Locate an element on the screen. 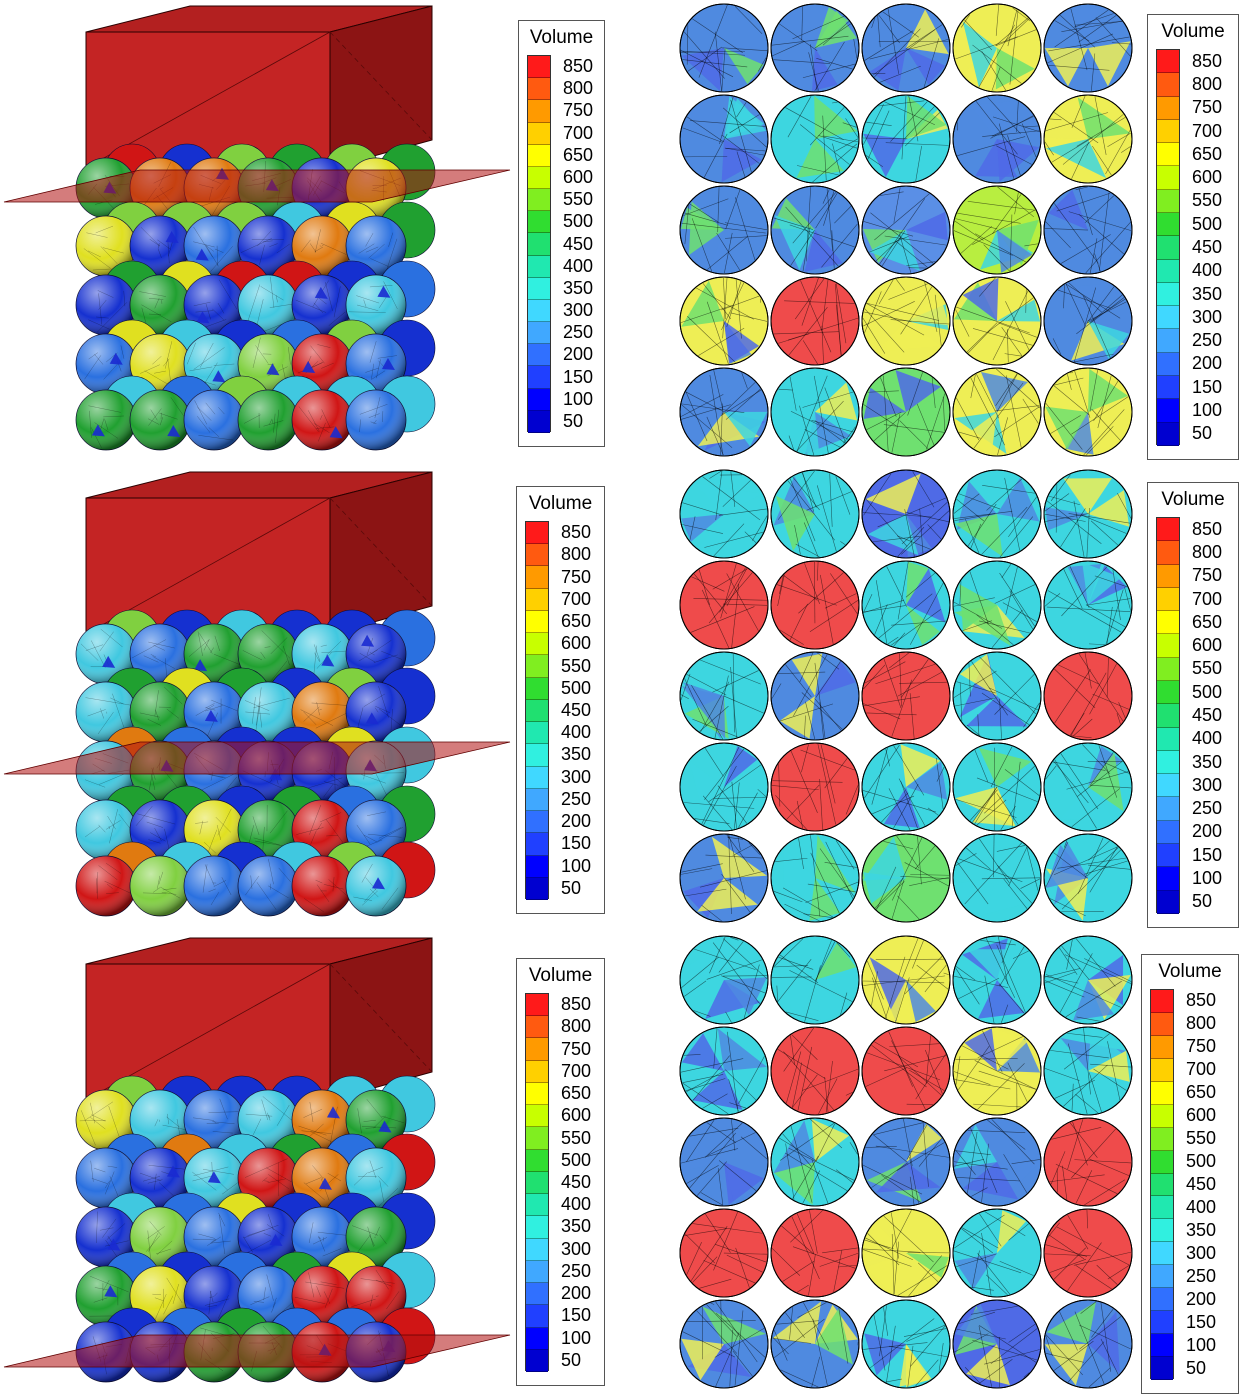 This screenshot has height=1400, width=1244. legend-color-bar is located at coordinates (1168, 247).